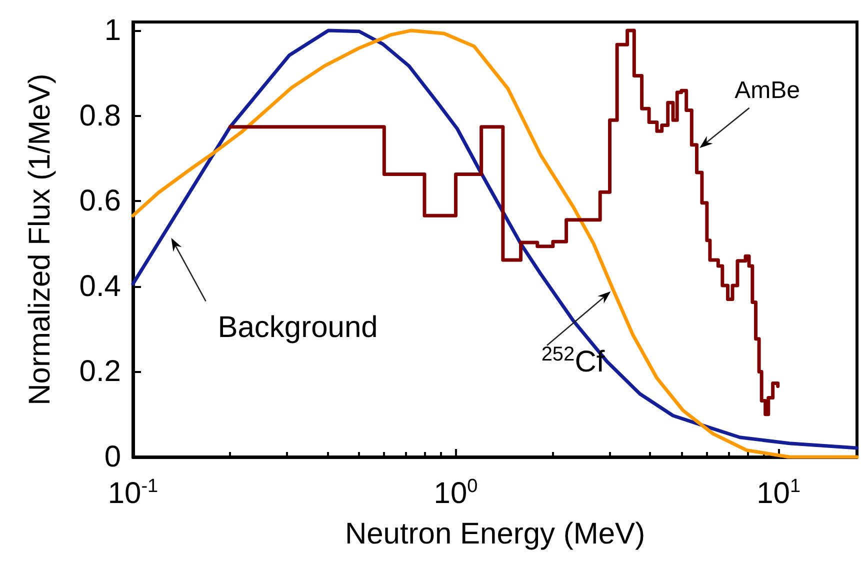 The height and width of the screenshot is (587, 861). Describe the element at coordinates (112, 457) in the screenshot. I see `y-tick-label: 0` at that location.